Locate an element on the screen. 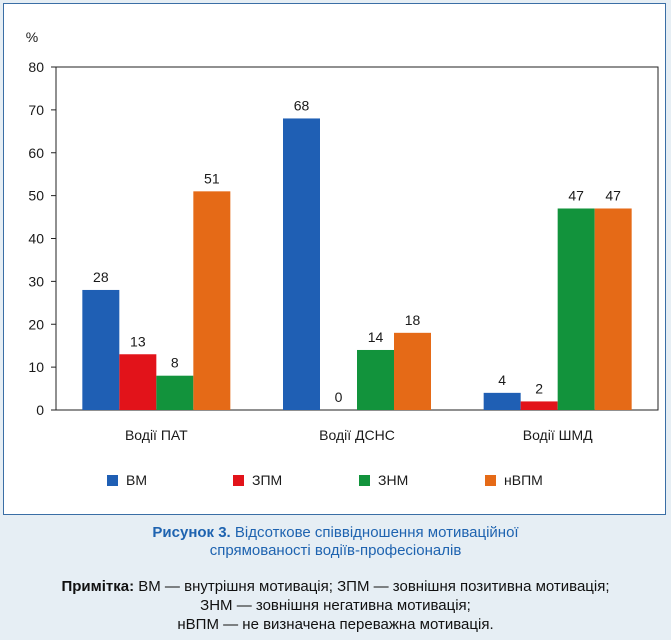 This screenshot has height=640, width=671. legend-label: ВМ is located at coordinates (136, 480).